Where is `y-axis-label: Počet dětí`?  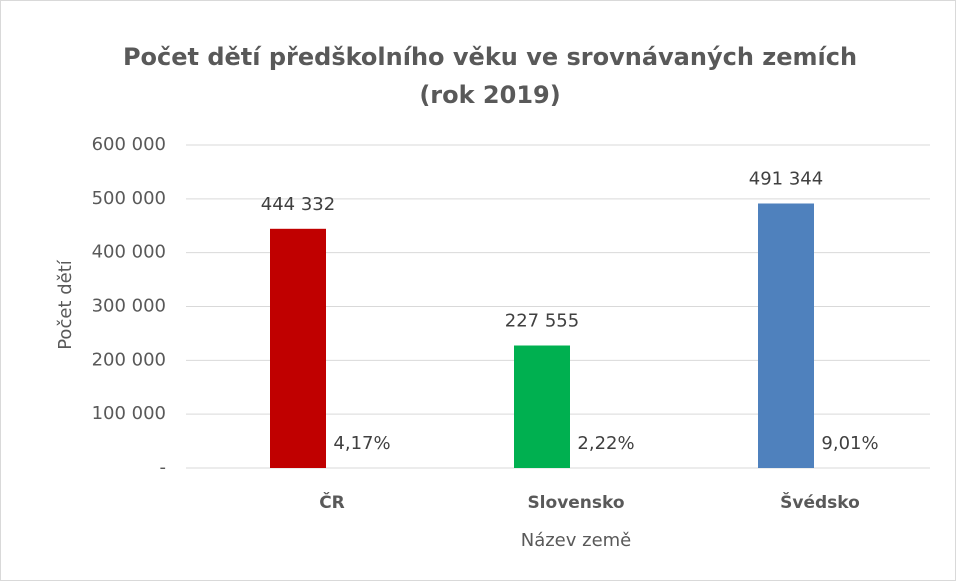
y-axis-label: Počet dětí is located at coordinates (65, 304).